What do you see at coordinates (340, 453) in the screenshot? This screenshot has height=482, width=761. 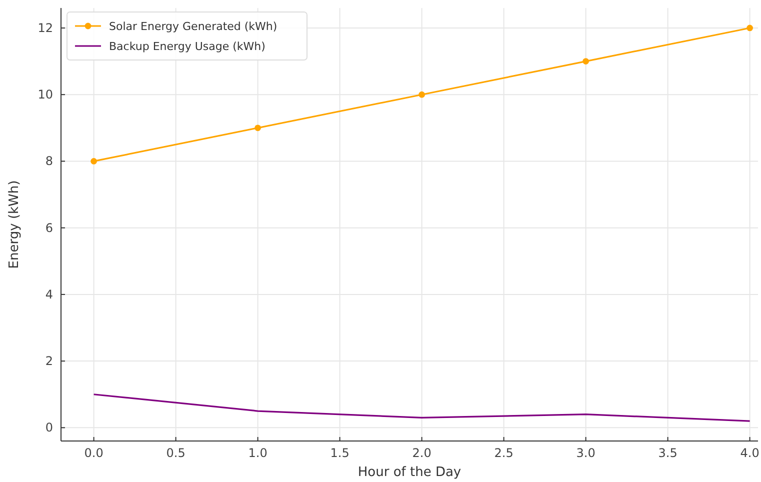 I see `x-tick-label: 1.5` at bounding box center [340, 453].